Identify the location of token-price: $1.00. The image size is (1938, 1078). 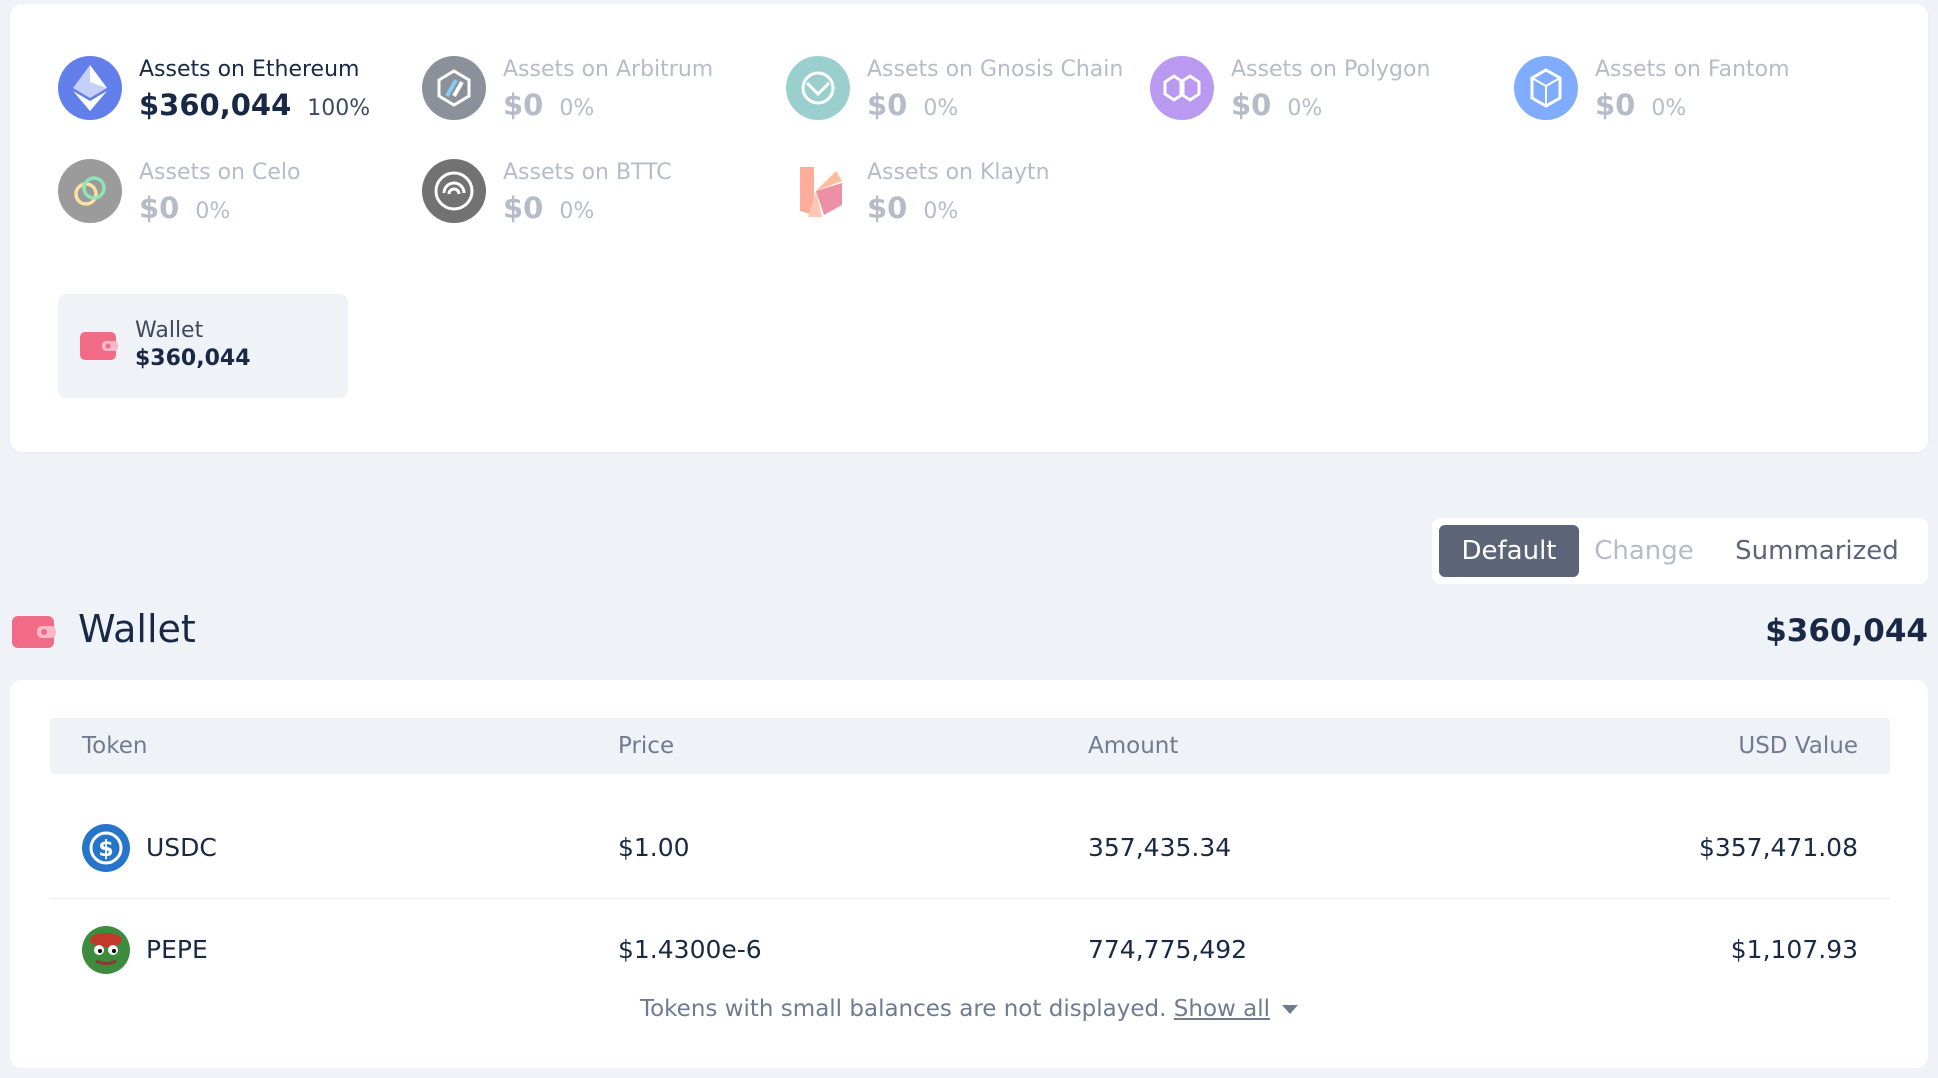
(654, 847).